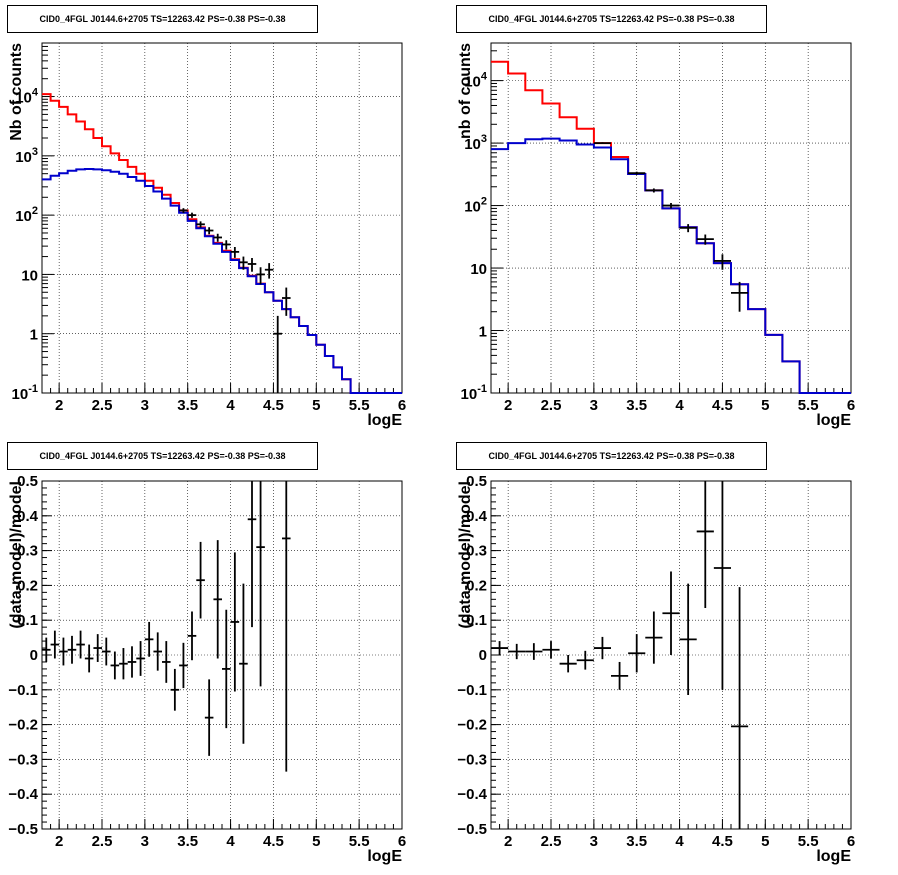  What do you see at coordinates (23, 794) in the screenshot?
I see `y-tick-label: −0.4` at bounding box center [23, 794].